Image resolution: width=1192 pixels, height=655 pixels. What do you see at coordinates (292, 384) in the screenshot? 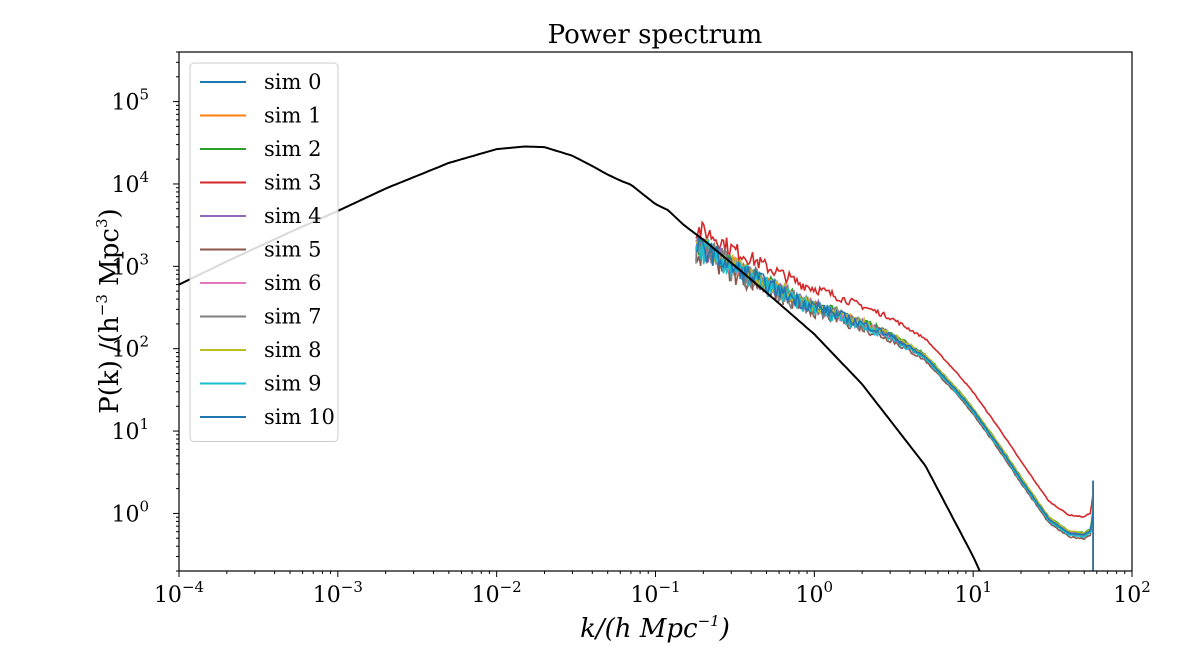
I see `legend-entry-label: sim 9` at bounding box center [292, 384].